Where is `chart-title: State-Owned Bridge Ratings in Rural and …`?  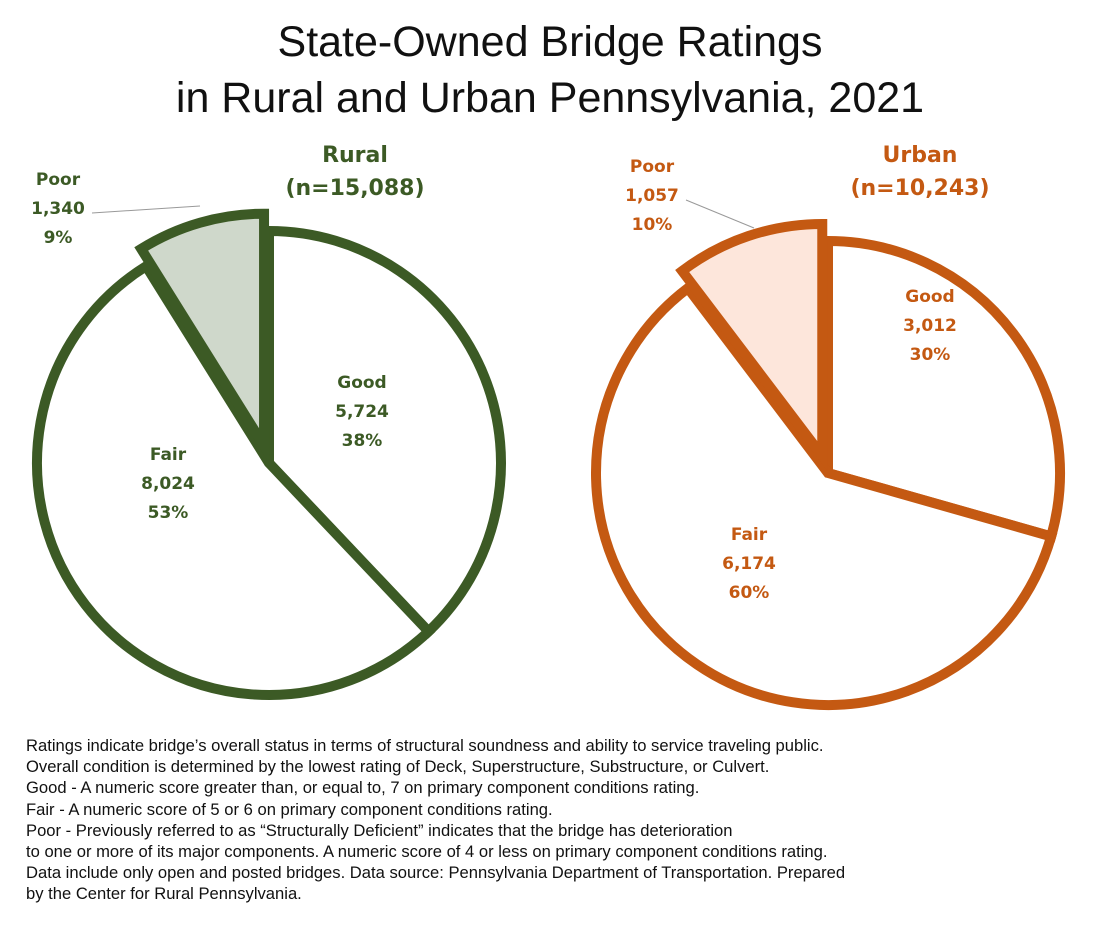 chart-title: State-Owned Bridge Ratings in Rural and … is located at coordinates (550, 70).